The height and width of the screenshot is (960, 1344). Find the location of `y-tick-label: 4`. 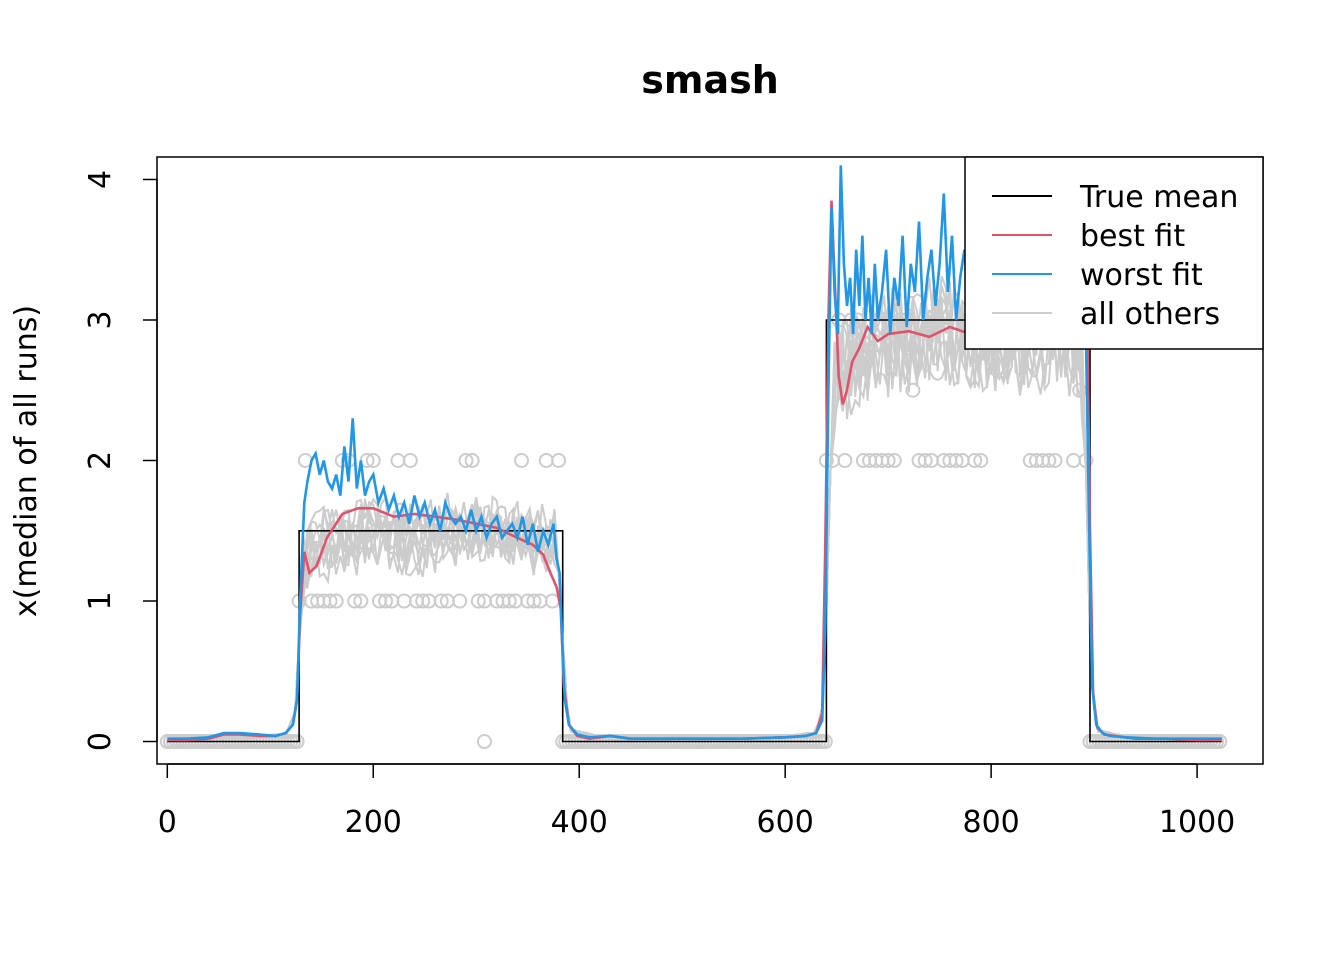

y-tick-label: 4 is located at coordinates (100, 179).